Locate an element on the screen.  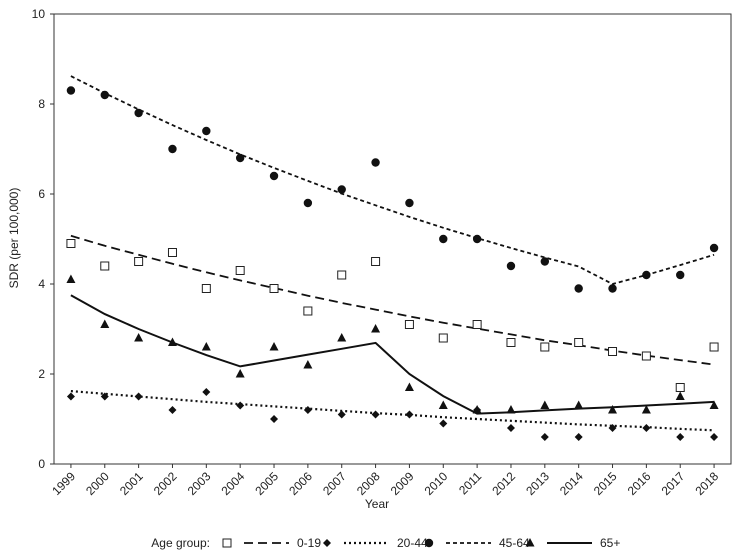
point-65--2015 is located at coordinates (613, 409).